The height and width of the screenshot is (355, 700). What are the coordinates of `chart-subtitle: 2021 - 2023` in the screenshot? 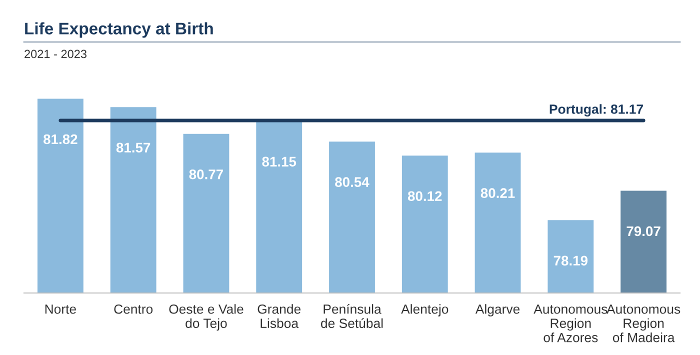 It's located at (55, 54).